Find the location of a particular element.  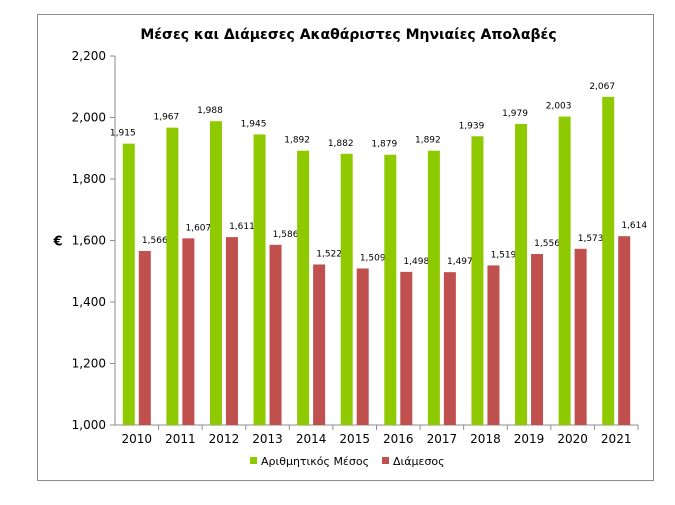

y-tick-label: 1,000 is located at coordinates (89, 425).